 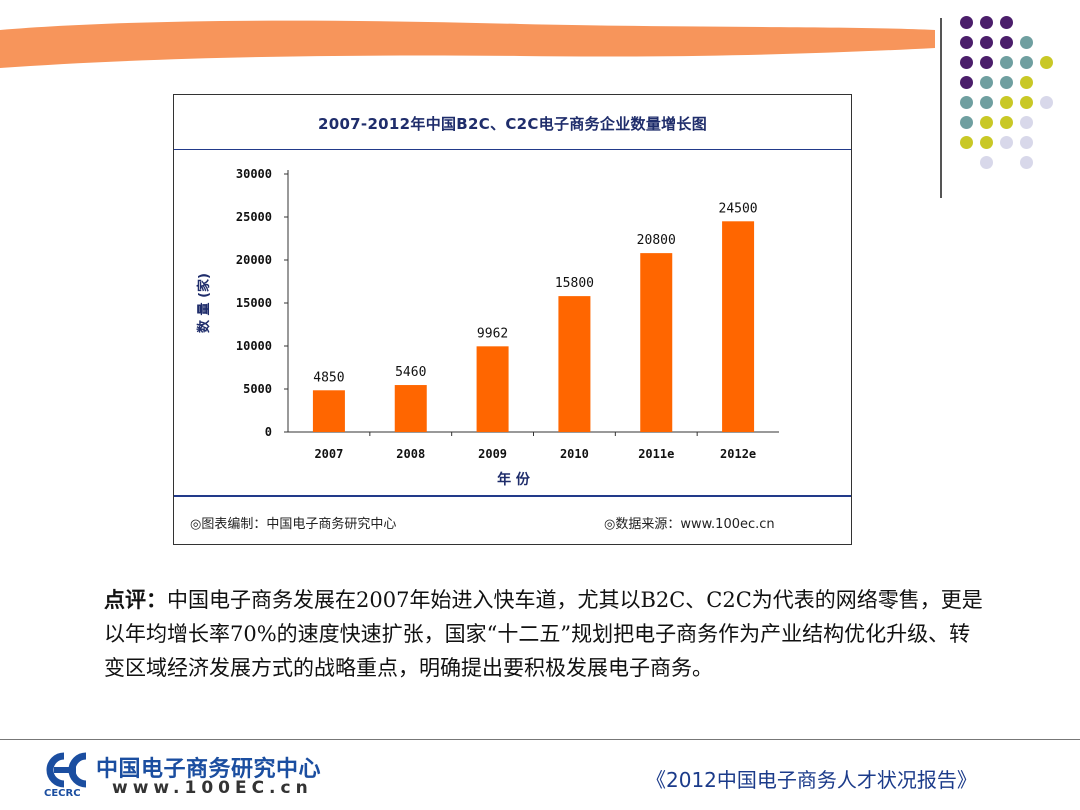 What do you see at coordinates (512, 149) in the screenshot?
I see `title-rule` at bounding box center [512, 149].